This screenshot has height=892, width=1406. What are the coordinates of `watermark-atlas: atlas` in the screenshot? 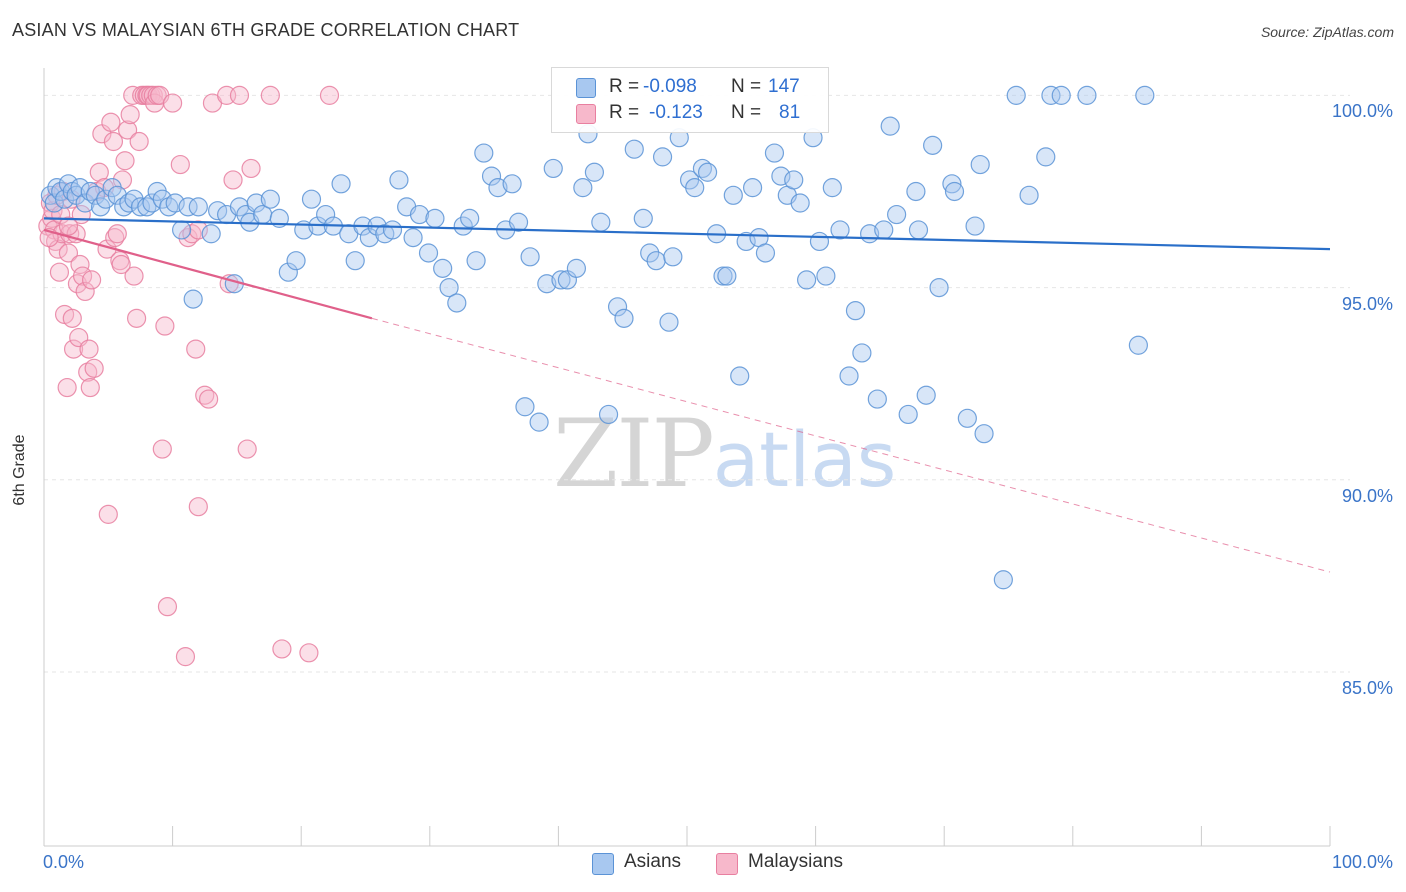 It's located at (804, 459).